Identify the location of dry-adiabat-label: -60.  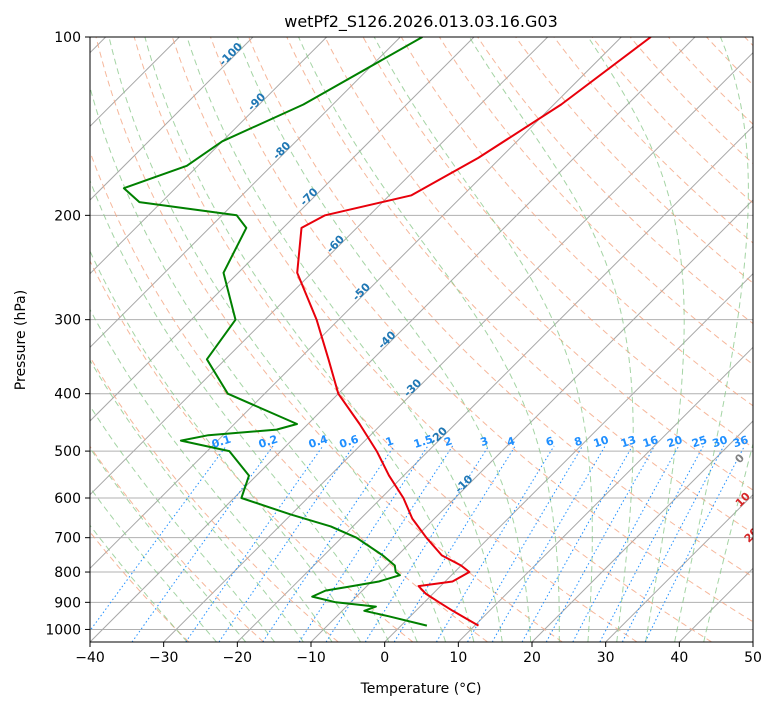
(335, 243).